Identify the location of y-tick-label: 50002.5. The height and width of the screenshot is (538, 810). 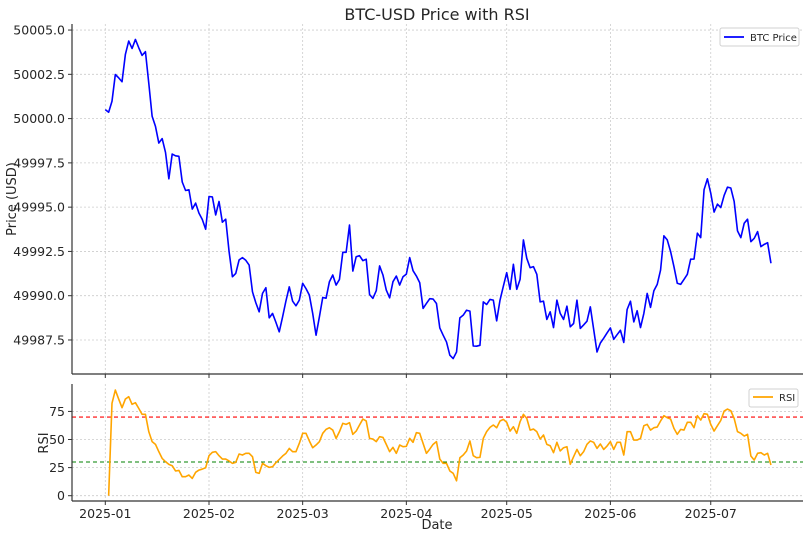
(39, 74).